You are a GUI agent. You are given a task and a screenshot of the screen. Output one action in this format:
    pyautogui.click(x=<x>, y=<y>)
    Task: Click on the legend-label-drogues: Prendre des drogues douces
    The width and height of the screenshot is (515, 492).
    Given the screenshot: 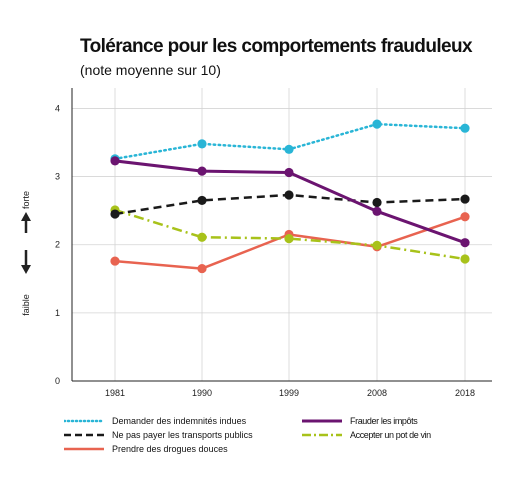 What is the action you would take?
    pyautogui.click(x=170, y=449)
    